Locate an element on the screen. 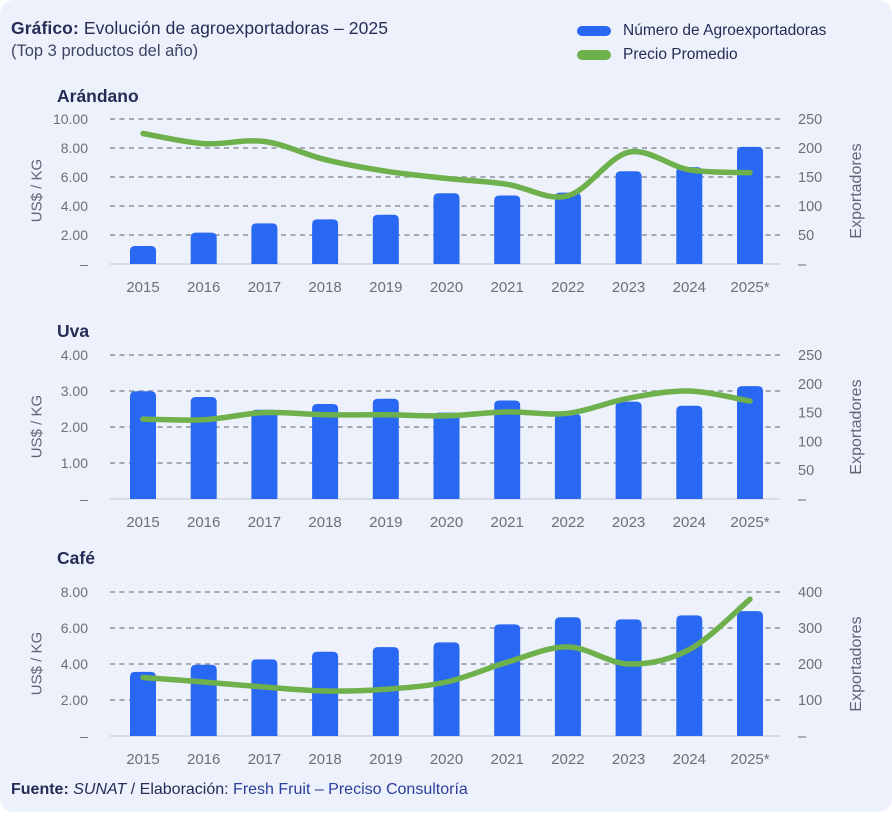 This screenshot has width=892, height=820. y-axis-tick-right: 400 is located at coordinates (810, 593).